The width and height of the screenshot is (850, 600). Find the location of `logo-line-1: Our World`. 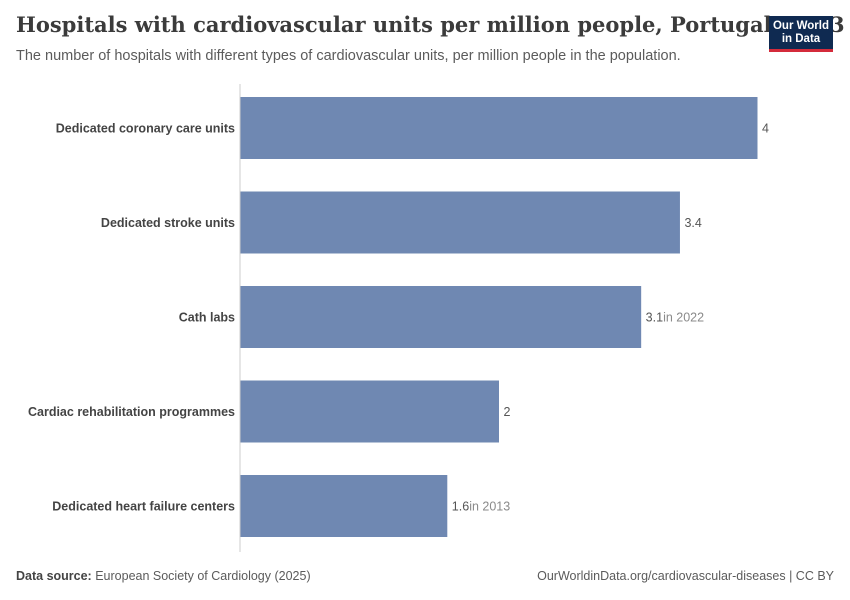

logo-line-1: Our World is located at coordinates (800, 26).